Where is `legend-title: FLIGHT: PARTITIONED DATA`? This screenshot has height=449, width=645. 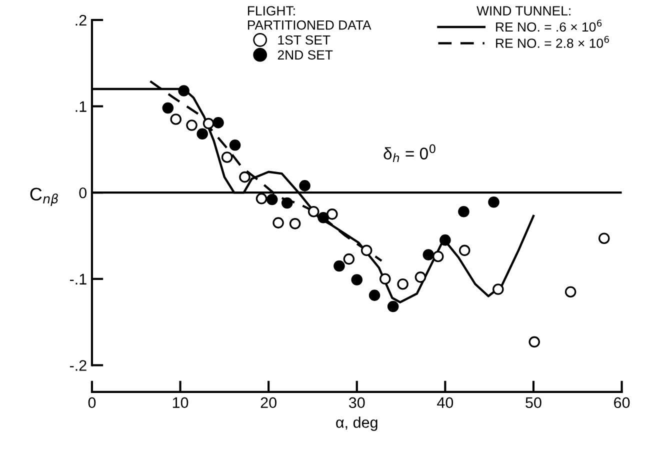 legend-title: FLIGHT: PARTITIONED DATA is located at coordinates (310, 18).